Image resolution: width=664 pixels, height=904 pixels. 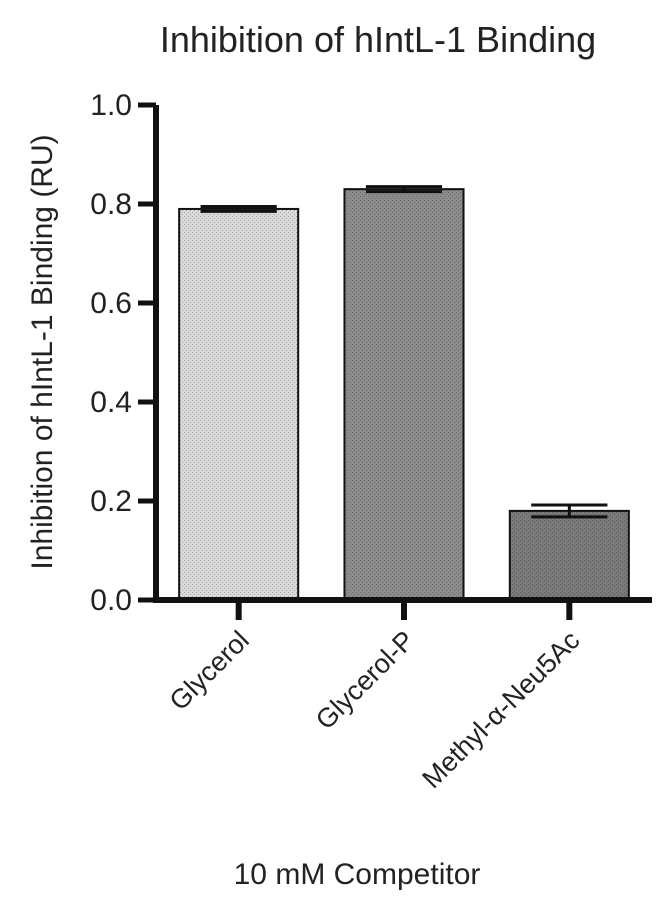 I want to click on y-tick-label-0: 0.0, so click(x=111, y=600).